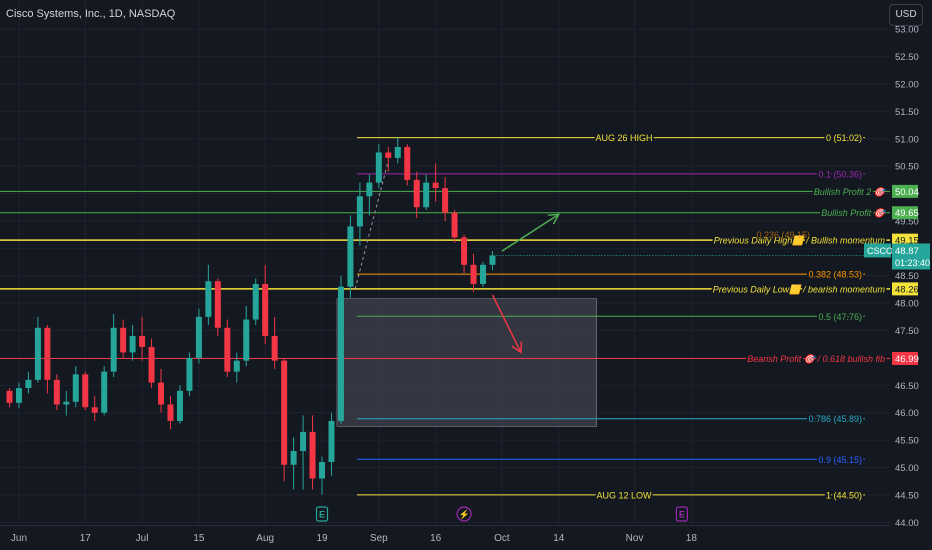 The width and height of the screenshot is (932, 550). I want to click on price-countdown: 01:23:40, so click(912, 263).